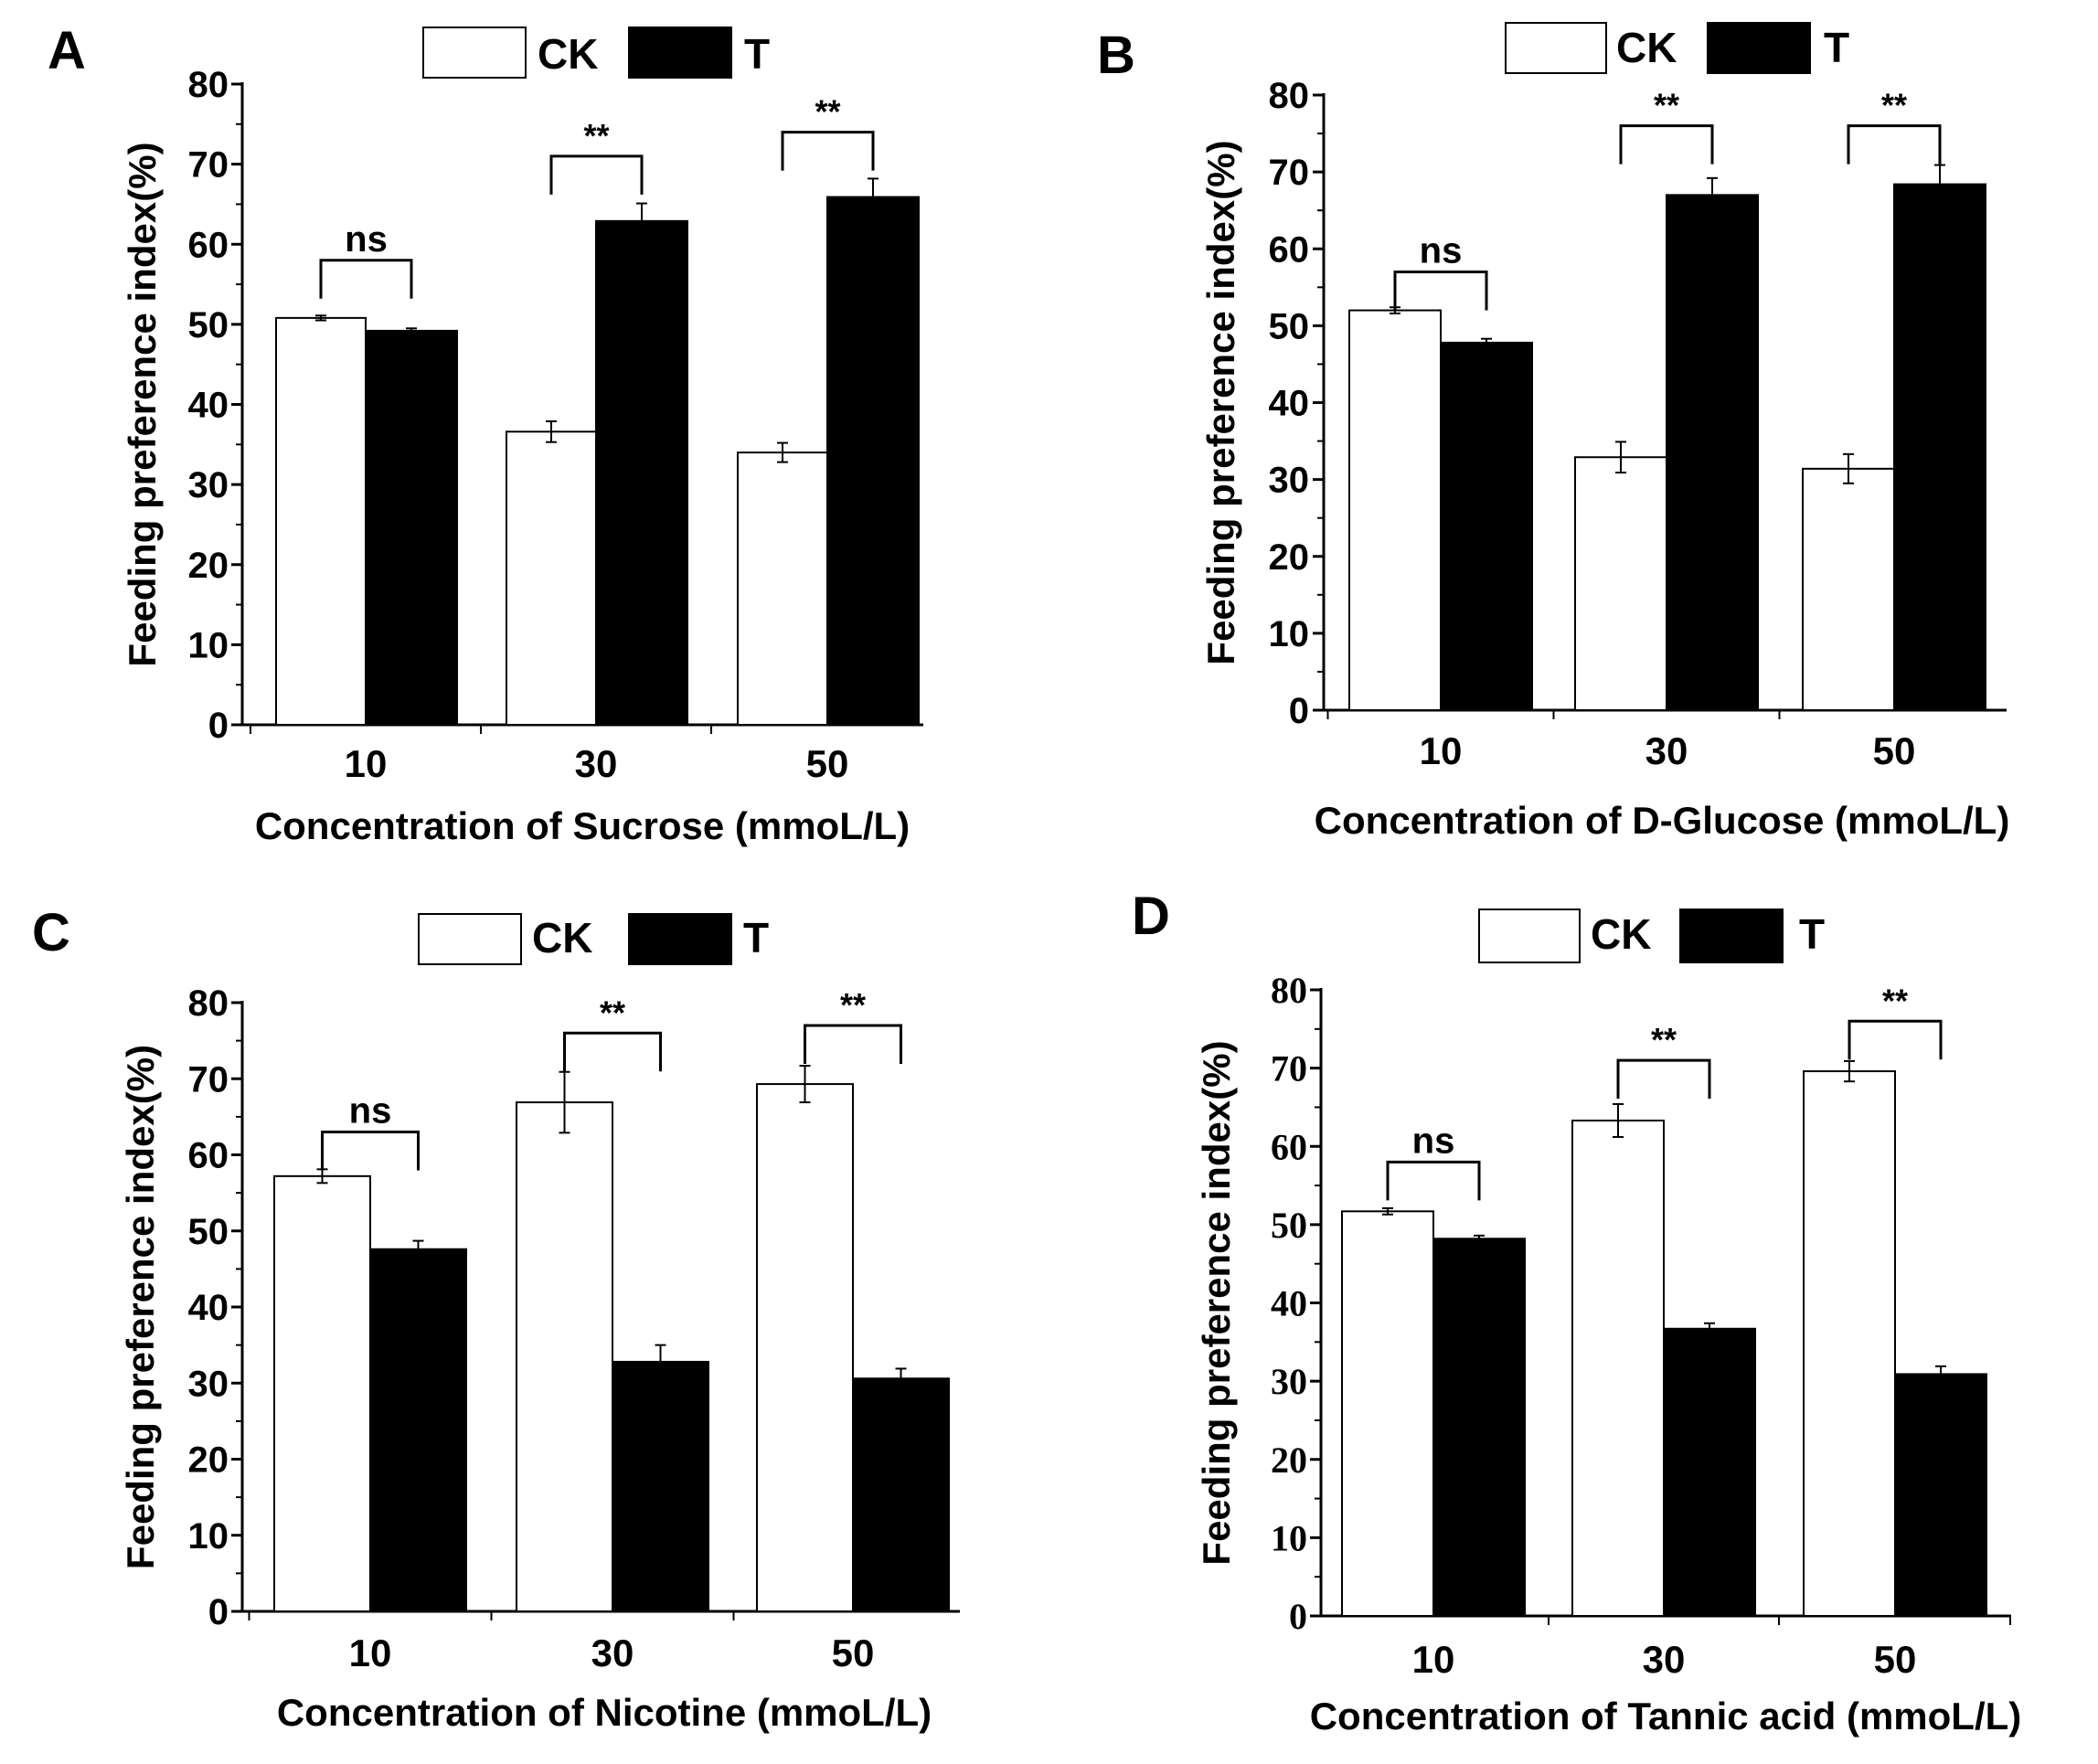 This screenshot has height=1764, width=2098. Describe the element at coordinates (1666, 1716) in the screenshot. I see `x-axis-label: Concentration of Tannic acid (mmoL/L)` at that location.